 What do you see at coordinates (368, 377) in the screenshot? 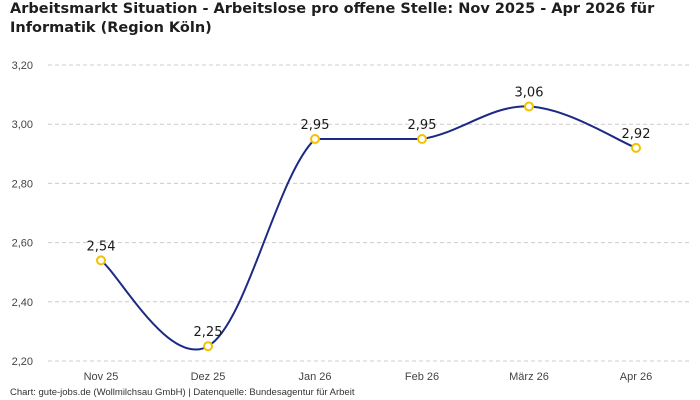
I see `x-axis-ticks: Nov 25 Dez 25 Jan 26 Feb 26 März 26 Apr 26` at bounding box center [368, 377].